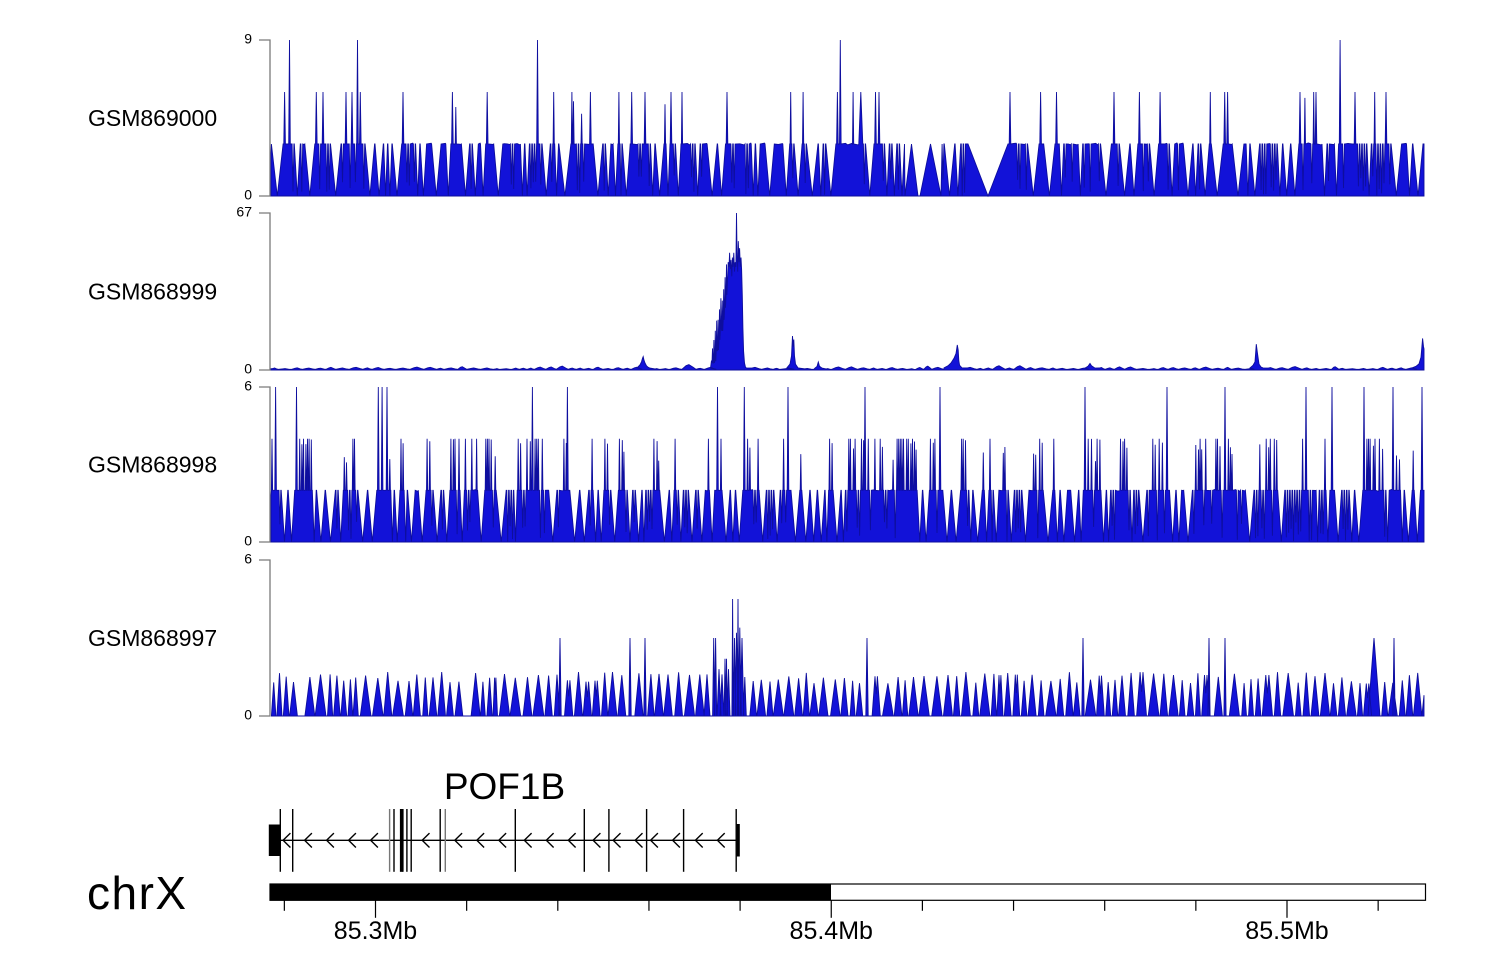  I want to click on svg-text: GSM868997, so click(152, 638).